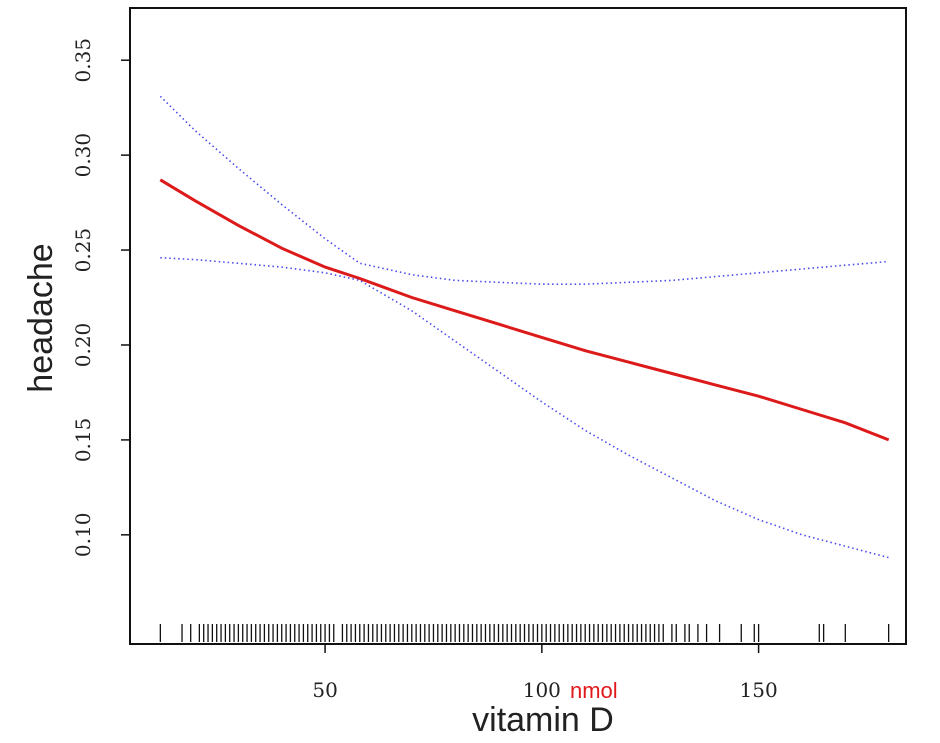  What do you see at coordinates (41, 317) in the screenshot?
I see `y-axis-title: headache` at bounding box center [41, 317].